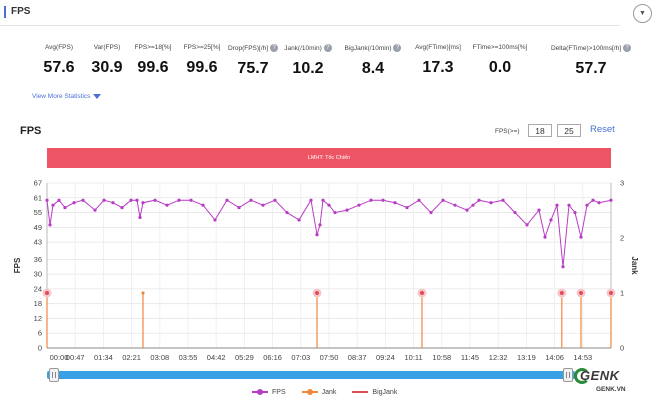 The height and width of the screenshot is (400, 660). What do you see at coordinates (38, 197) in the screenshot?
I see `y-tick-label: 61` at bounding box center [38, 197].